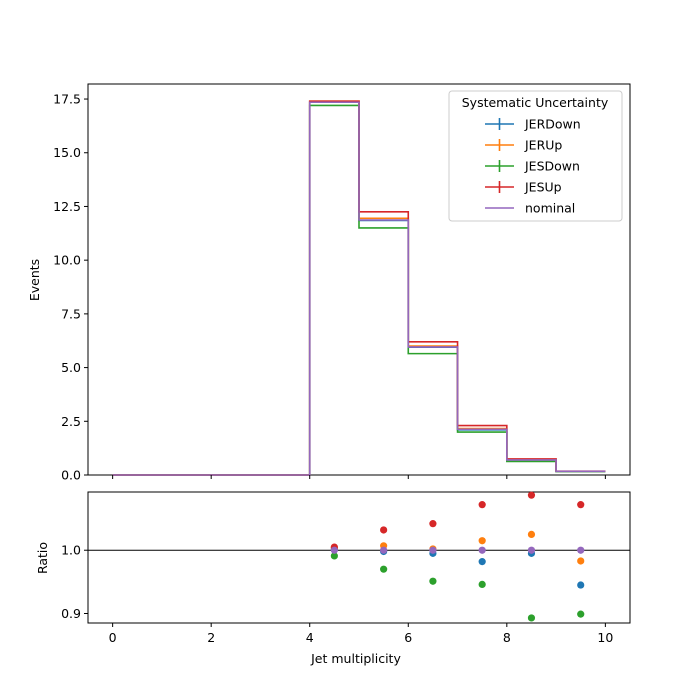 The height and width of the screenshot is (700, 700). I want to click on legend-label: JESDown, so click(552, 166).